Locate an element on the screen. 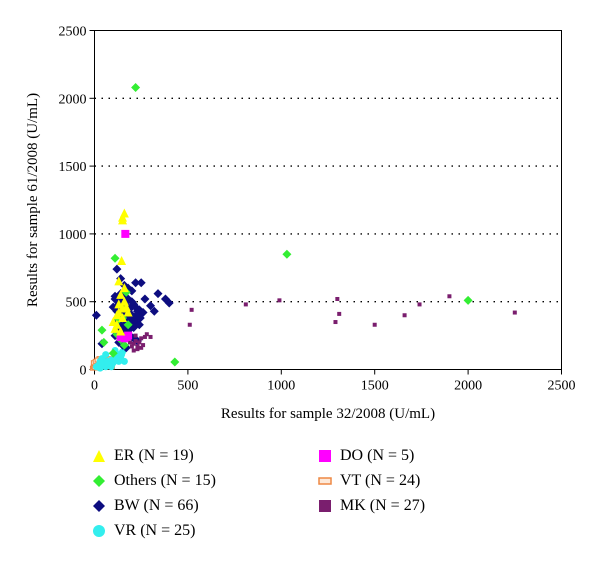 The width and height of the screenshot is (600, 573). series-er is located at coordinates (120, 272).